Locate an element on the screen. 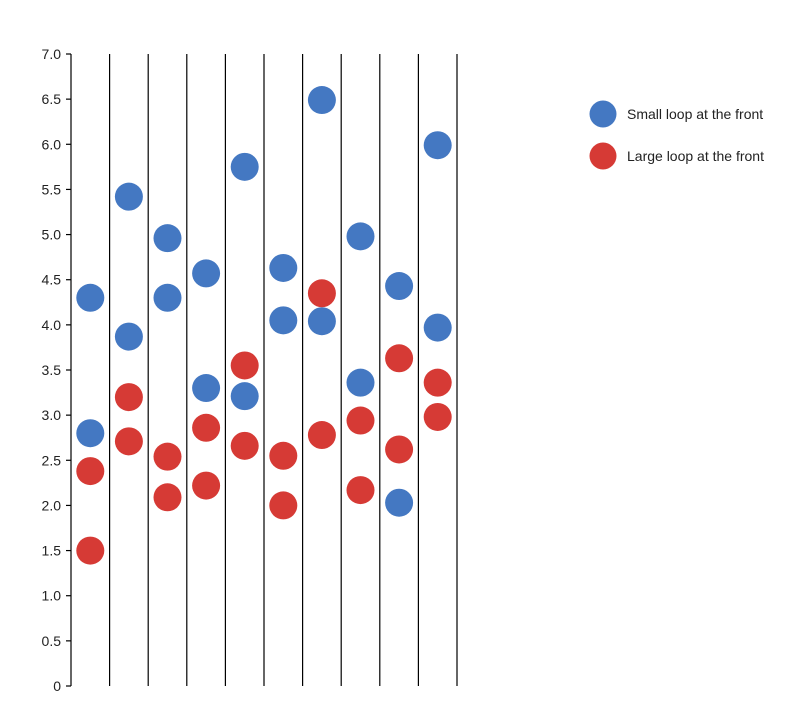 The width and height of the screenshot is (801, 720). y-tick-label: 1.5 is located at coordinates (52, 551).